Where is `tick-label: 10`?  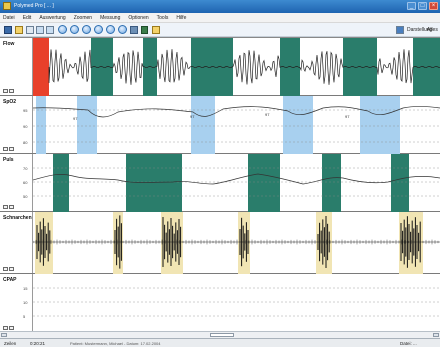
tick-label: 10 is located at coordinates (25, 302).